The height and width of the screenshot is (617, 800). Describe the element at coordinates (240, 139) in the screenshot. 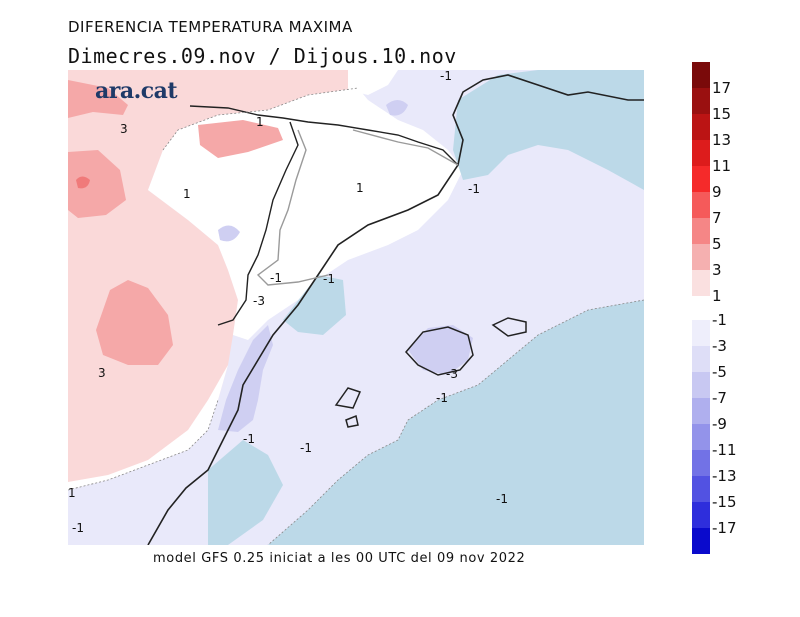

I see `warm-region-3-5-b` at that location.